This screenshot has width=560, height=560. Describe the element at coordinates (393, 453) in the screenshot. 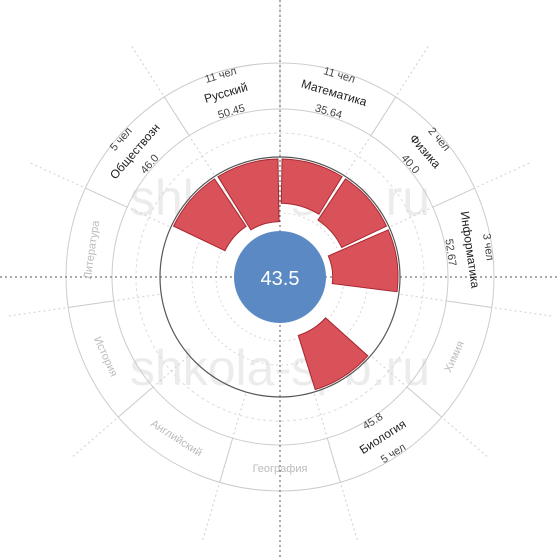

I see `subject-count: 5 чел` at that location.